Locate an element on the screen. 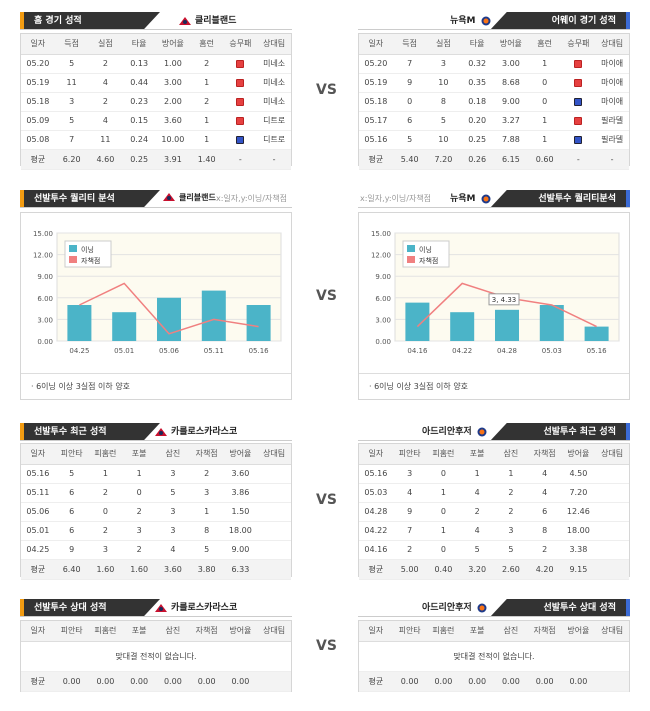 This screenshot has height=711, width=650. average-cell: 3.60 is located at coordinates (173, 569).